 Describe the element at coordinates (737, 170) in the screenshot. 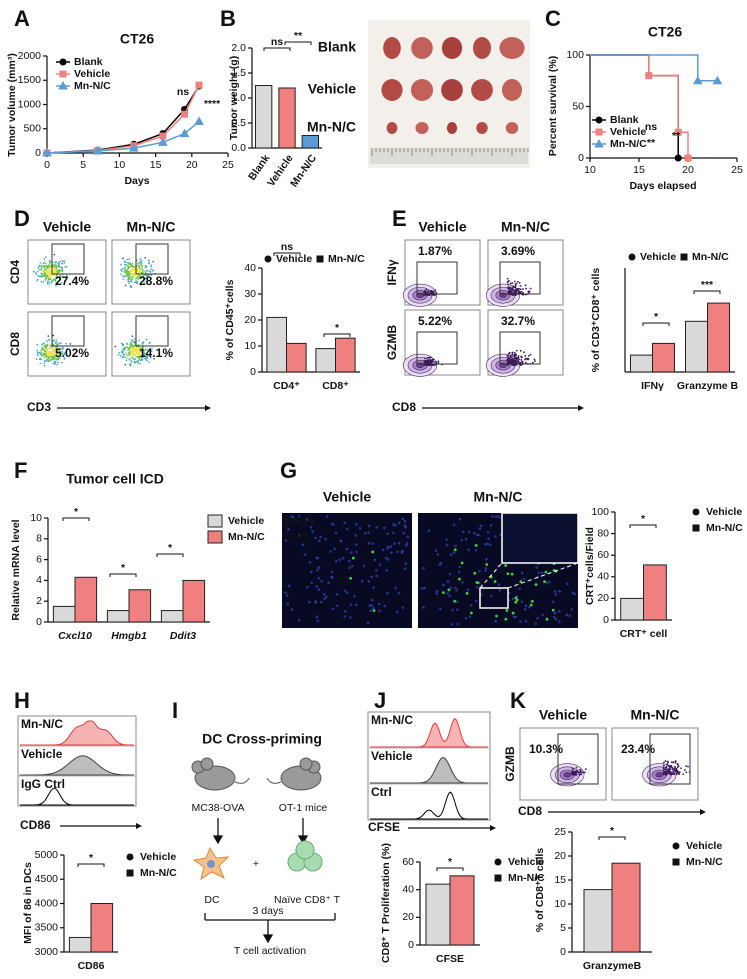

I see `x-tick-label: 25` at that location.